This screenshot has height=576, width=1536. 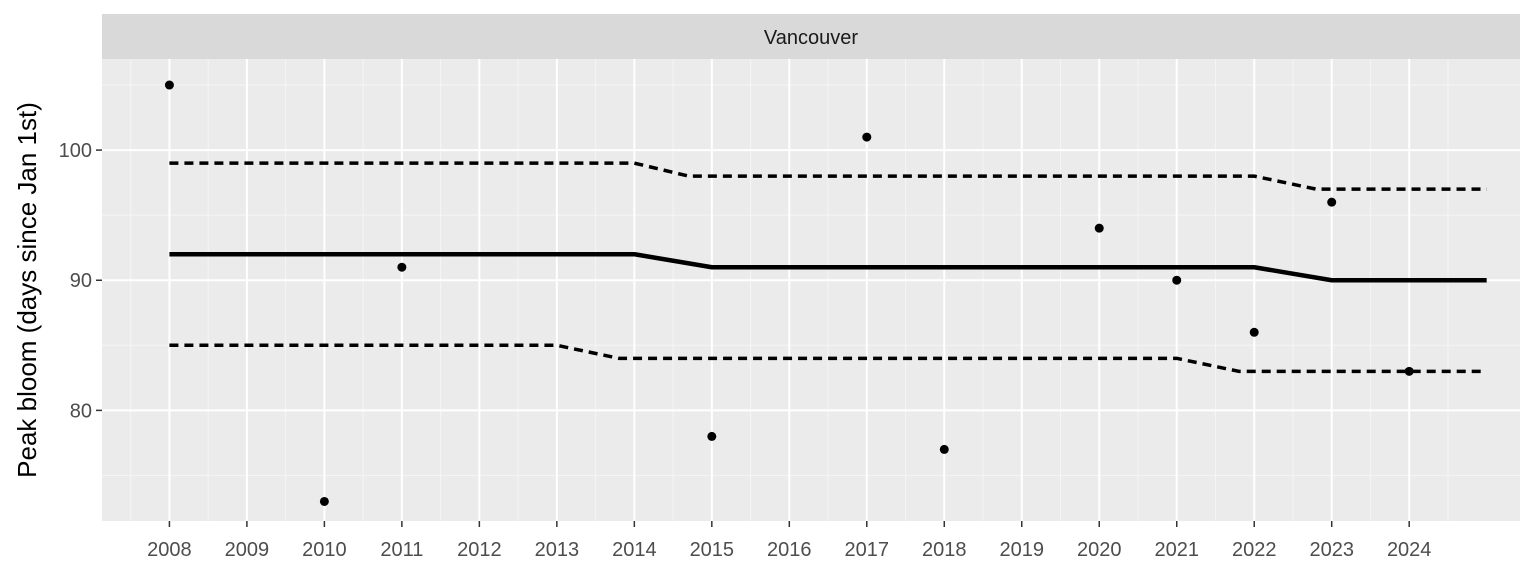 What do you see at coordinates (324, 550) in the screenshot?
I see `x-tick-label: 2010` at bounding box center [324, 550].